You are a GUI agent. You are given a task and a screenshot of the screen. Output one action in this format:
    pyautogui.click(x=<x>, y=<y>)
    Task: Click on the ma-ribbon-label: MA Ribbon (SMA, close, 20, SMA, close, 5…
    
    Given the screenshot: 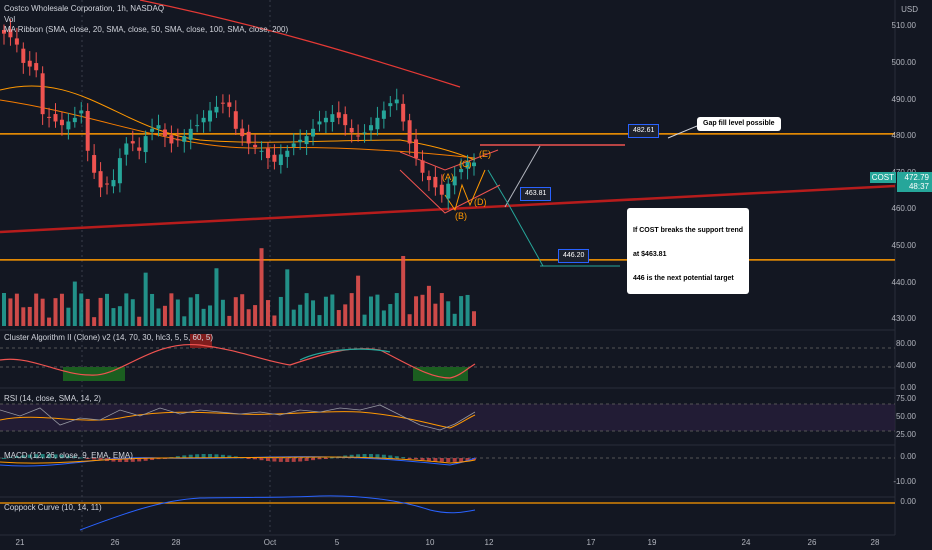 What is the action you would take?
    pyautogui.click(x=146, y=29)
    